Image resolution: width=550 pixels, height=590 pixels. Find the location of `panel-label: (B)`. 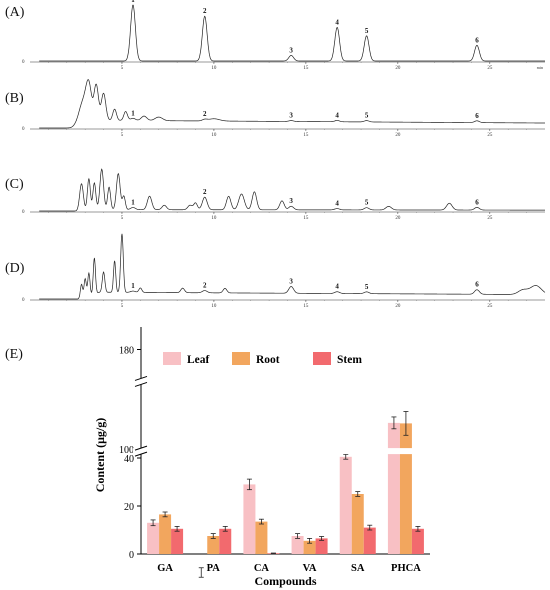

panel-label: (B) is located at coordinates (14, 98).